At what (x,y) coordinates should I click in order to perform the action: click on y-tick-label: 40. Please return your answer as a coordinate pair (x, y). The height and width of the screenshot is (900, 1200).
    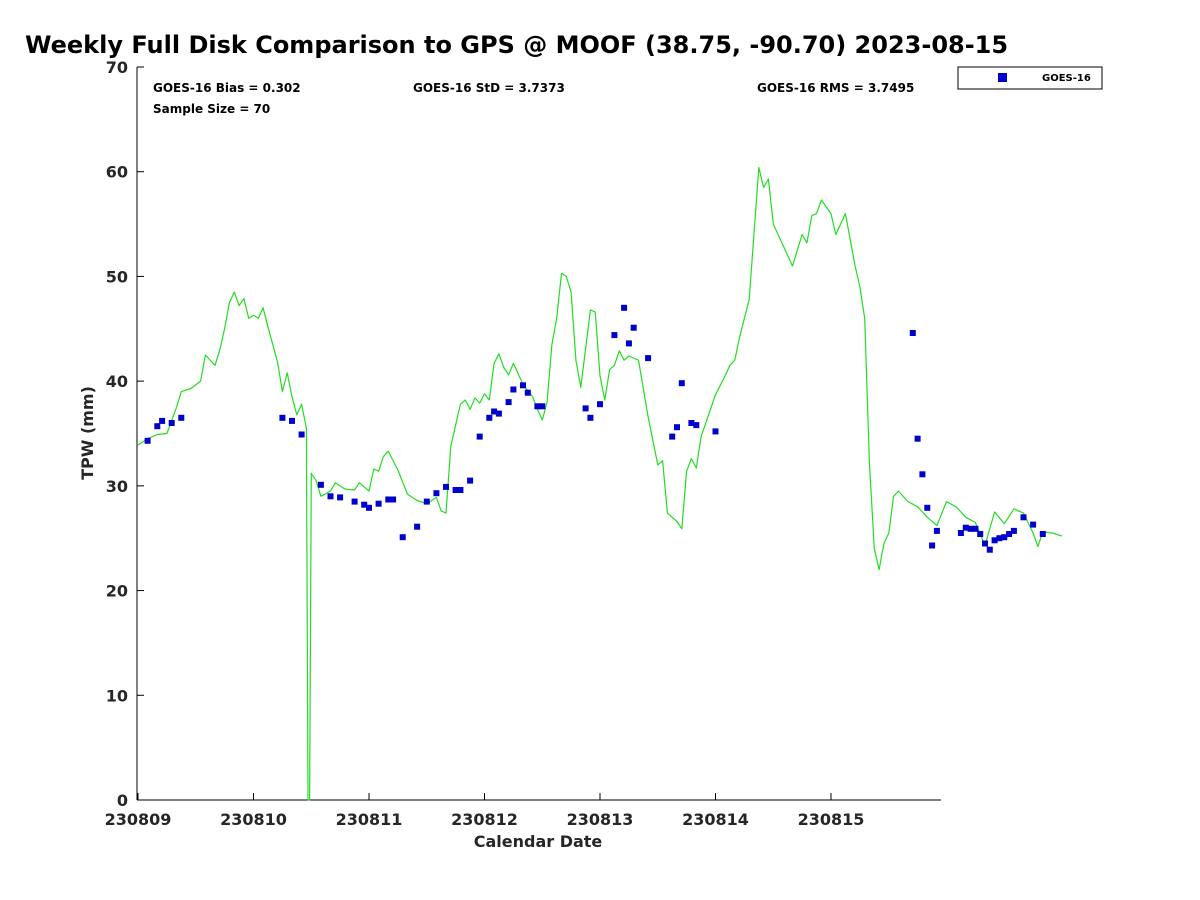
    Looking at the image, I should click on (117, 381).